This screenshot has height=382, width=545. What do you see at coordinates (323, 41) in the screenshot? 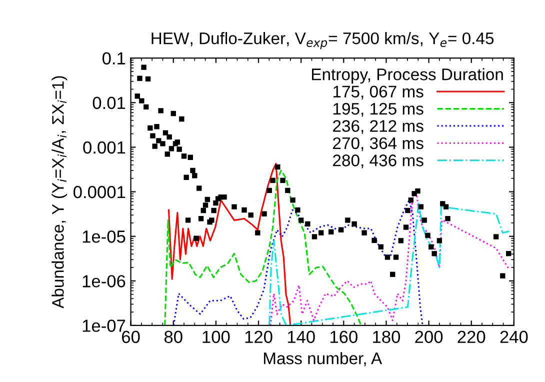
I see `chart-title: HEW, Duflo-Zuker, V$_{exp}$= 7500 km/s, Y$_{e}$= 0.45` at bounding box center [323, 41].